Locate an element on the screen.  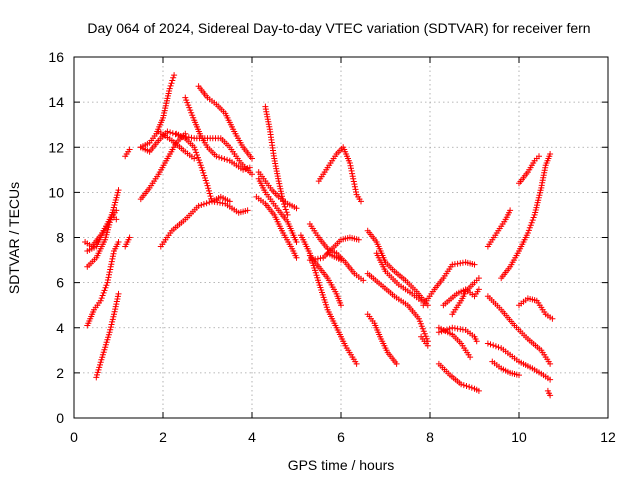
series-arc45 is located at coordinates (221, 199).